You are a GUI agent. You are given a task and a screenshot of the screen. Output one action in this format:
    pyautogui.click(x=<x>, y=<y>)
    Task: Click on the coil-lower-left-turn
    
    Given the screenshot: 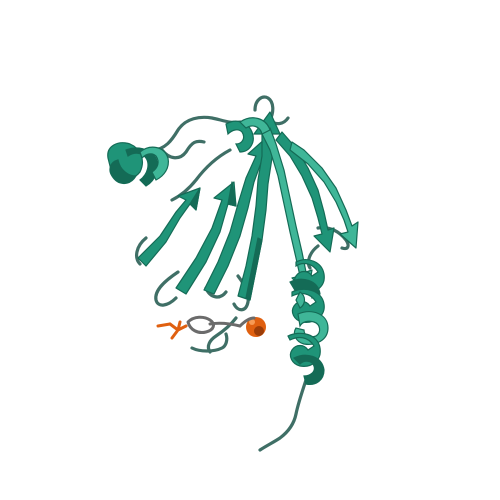 What is the action you would take?
    pyautogui.click(x=167, y=288)
    